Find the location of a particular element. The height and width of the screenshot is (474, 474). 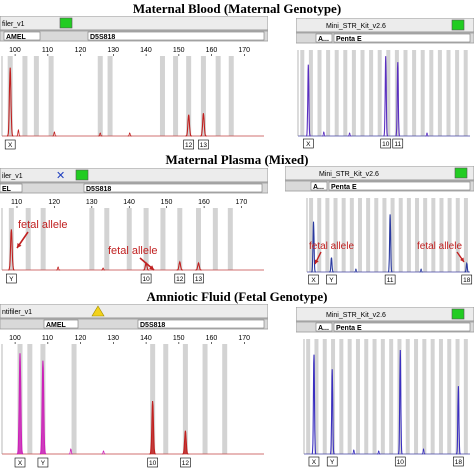

marker-label: Penta E is located at coordinates (349, 39).